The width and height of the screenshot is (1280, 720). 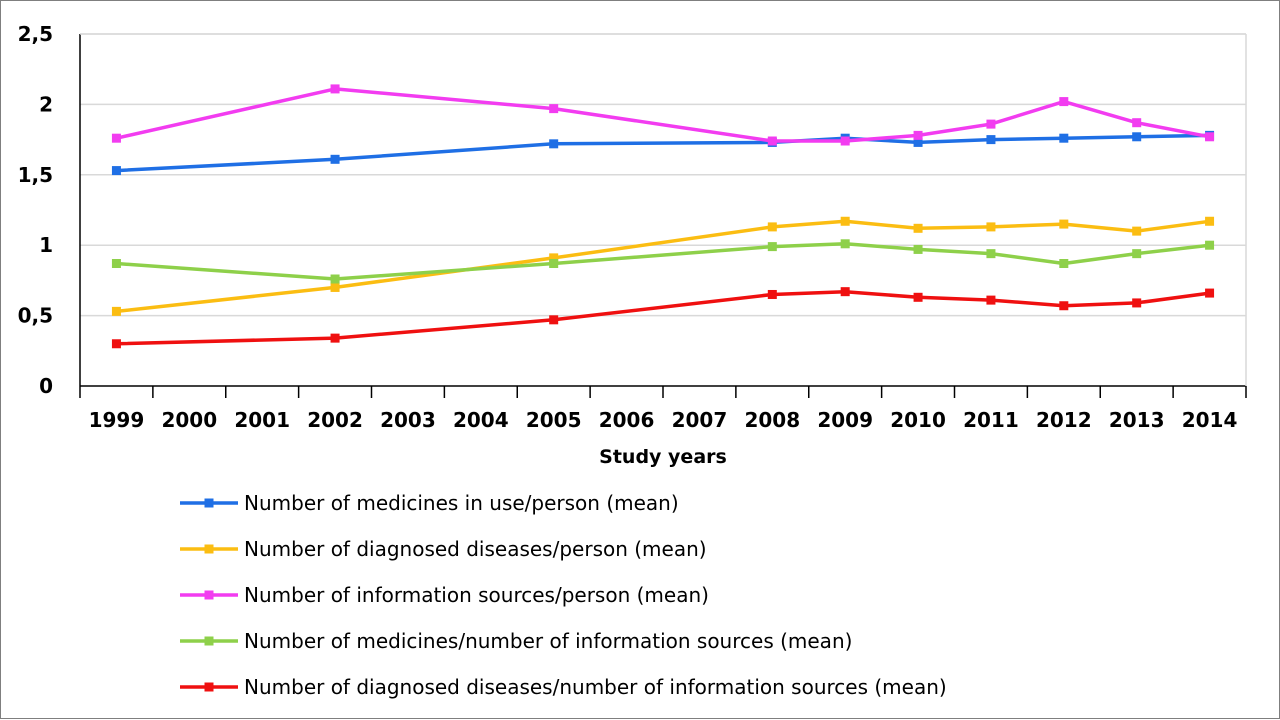 I want to click on x-tick-label: 2006, so click(x=627, y=420).